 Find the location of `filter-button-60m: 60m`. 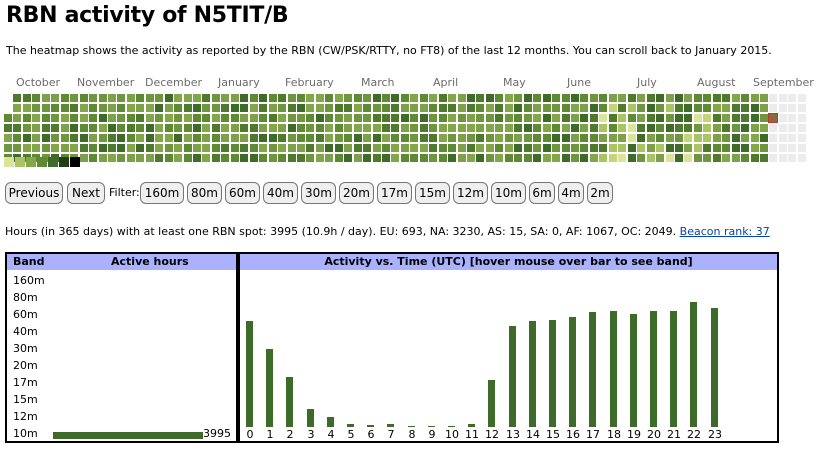

filter-button-60m: 60m is located at coordinates (242, 193).